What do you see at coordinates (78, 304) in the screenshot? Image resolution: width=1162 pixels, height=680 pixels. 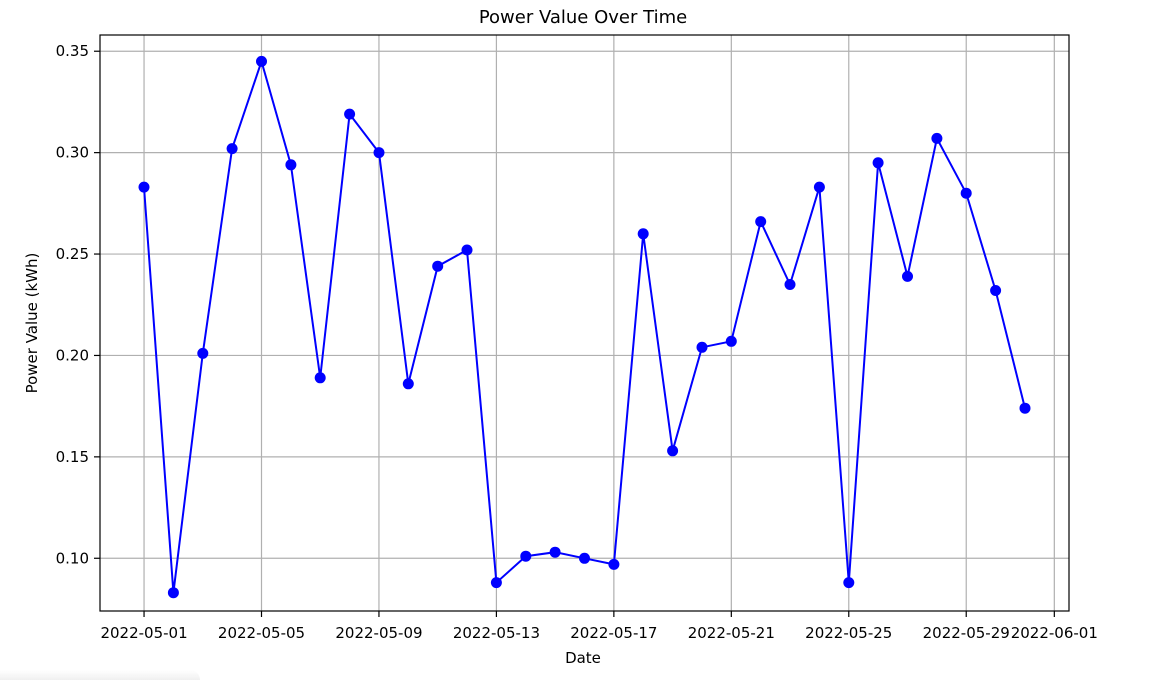 I see `y-axis: 0.10 0.15 0.20 0.25 0.30 0.35` at bounding box center [78, 304].